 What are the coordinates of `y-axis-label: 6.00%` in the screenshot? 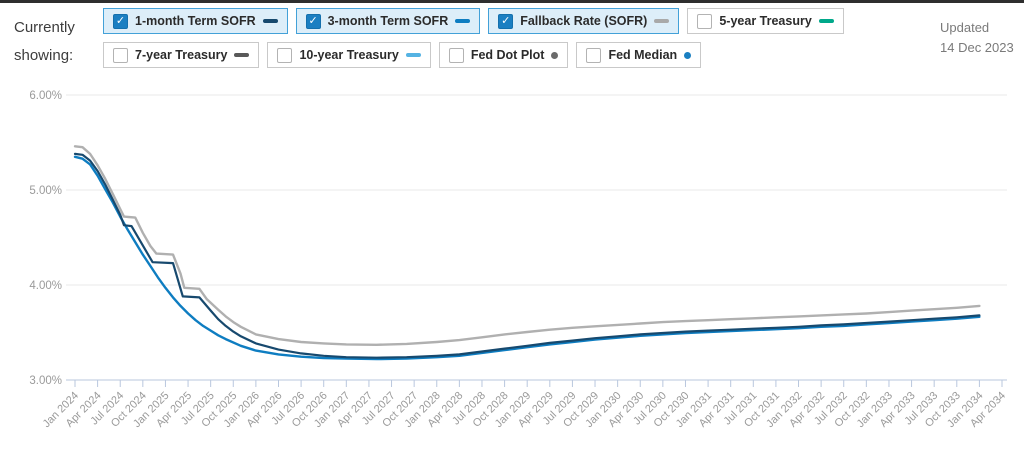 It's located at (45, 96).